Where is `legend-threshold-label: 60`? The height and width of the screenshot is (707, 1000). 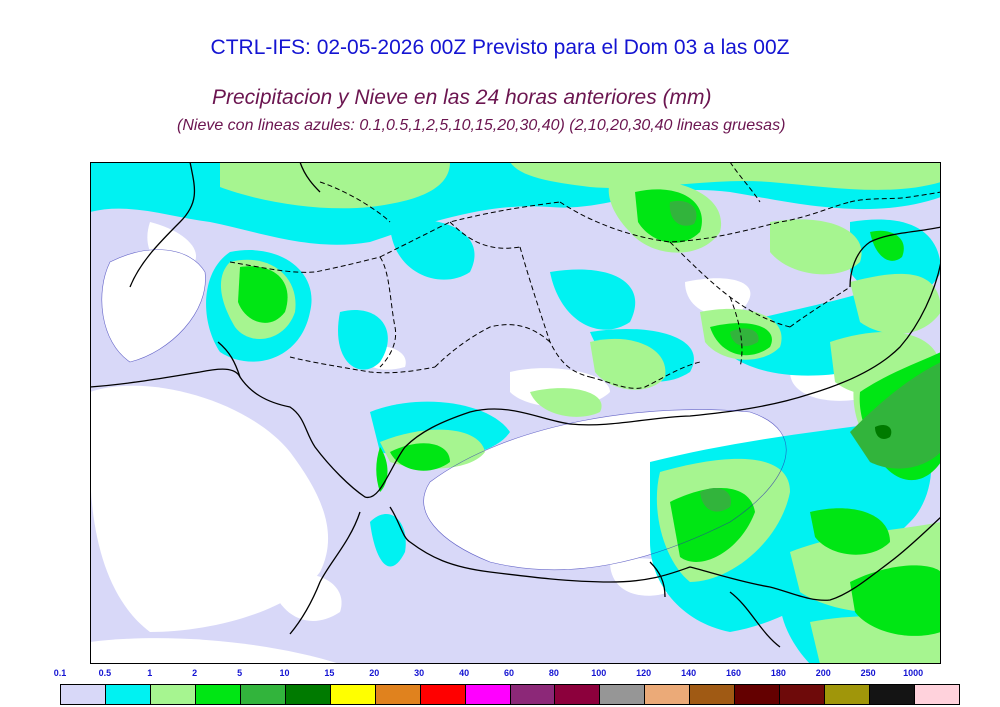 legend-threshold-label: 60 is located at coordinates (509, 673).